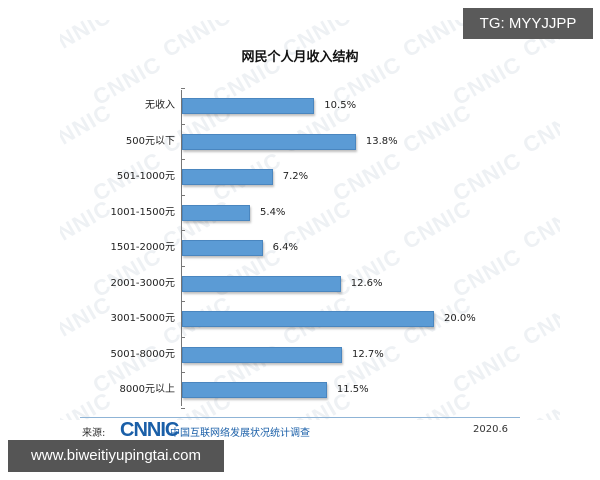  I want to click on bar-row: 1001-1500元 5.4%, so click(300, 213).